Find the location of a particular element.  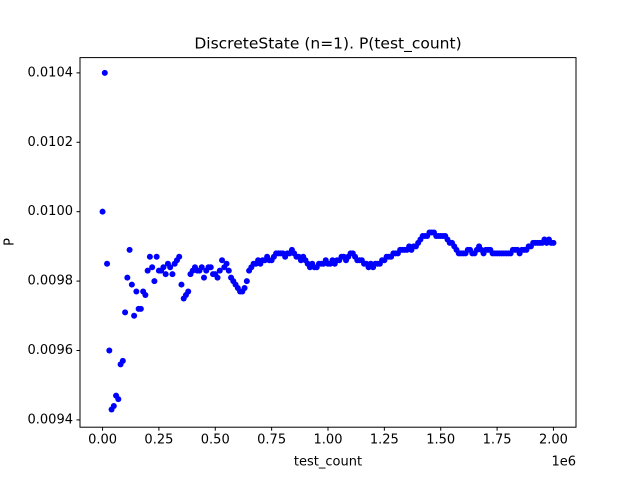

x-tick-label: 1.50 is located at coordinates (440, 440).